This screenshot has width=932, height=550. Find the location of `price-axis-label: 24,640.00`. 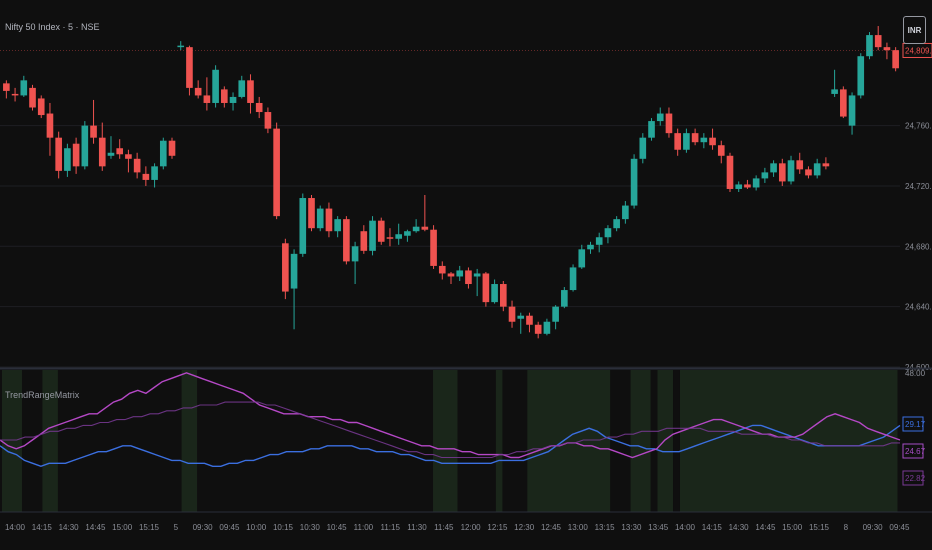

price-axis-label: 24,640.00 is located at coordinates (918, 307).